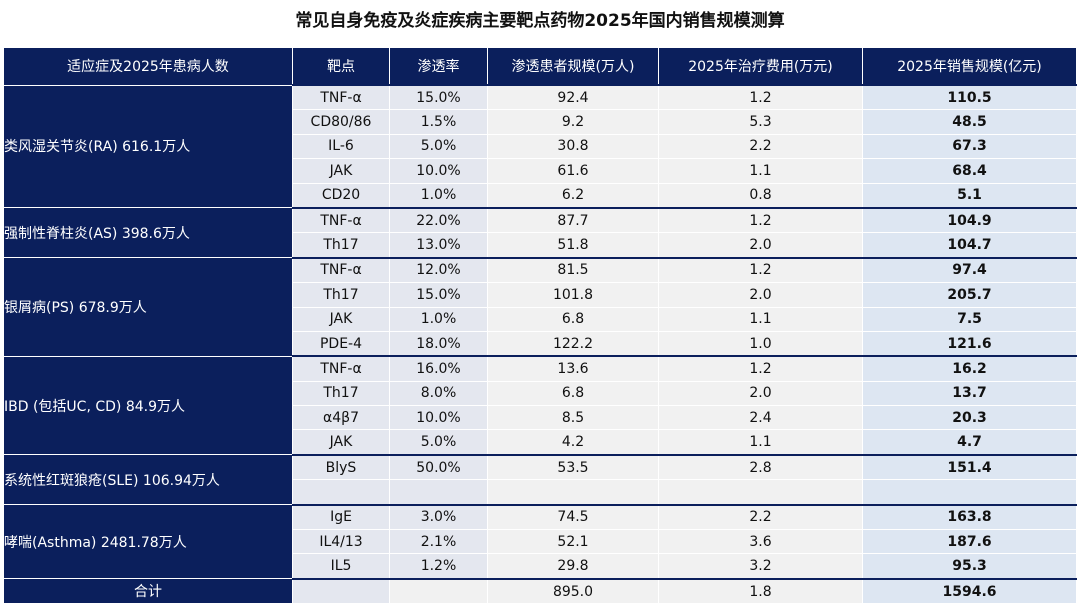 The height and width of the screenshot is (604, 1080). I want to click on sales: 20.3, so click(969, 418).